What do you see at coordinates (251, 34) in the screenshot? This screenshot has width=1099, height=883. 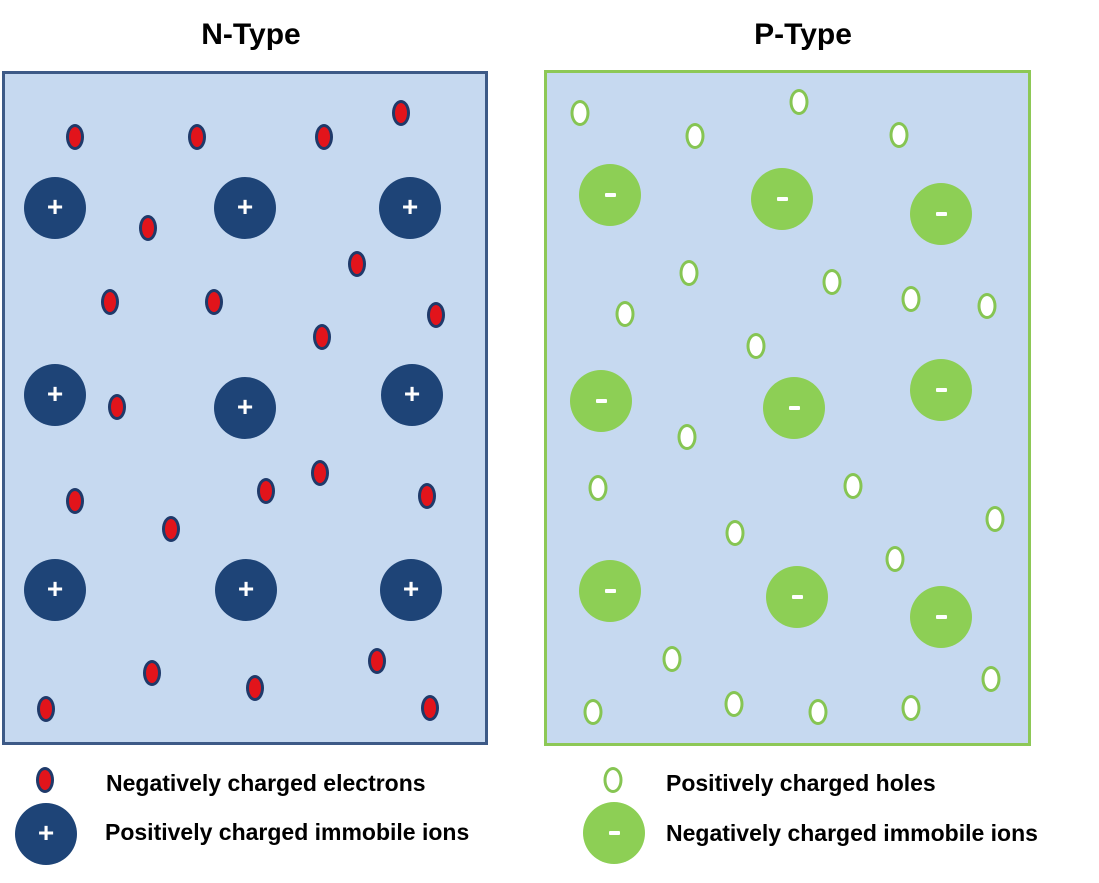 I see `n-type-title: N-Type` at bounding box center [251, 34].